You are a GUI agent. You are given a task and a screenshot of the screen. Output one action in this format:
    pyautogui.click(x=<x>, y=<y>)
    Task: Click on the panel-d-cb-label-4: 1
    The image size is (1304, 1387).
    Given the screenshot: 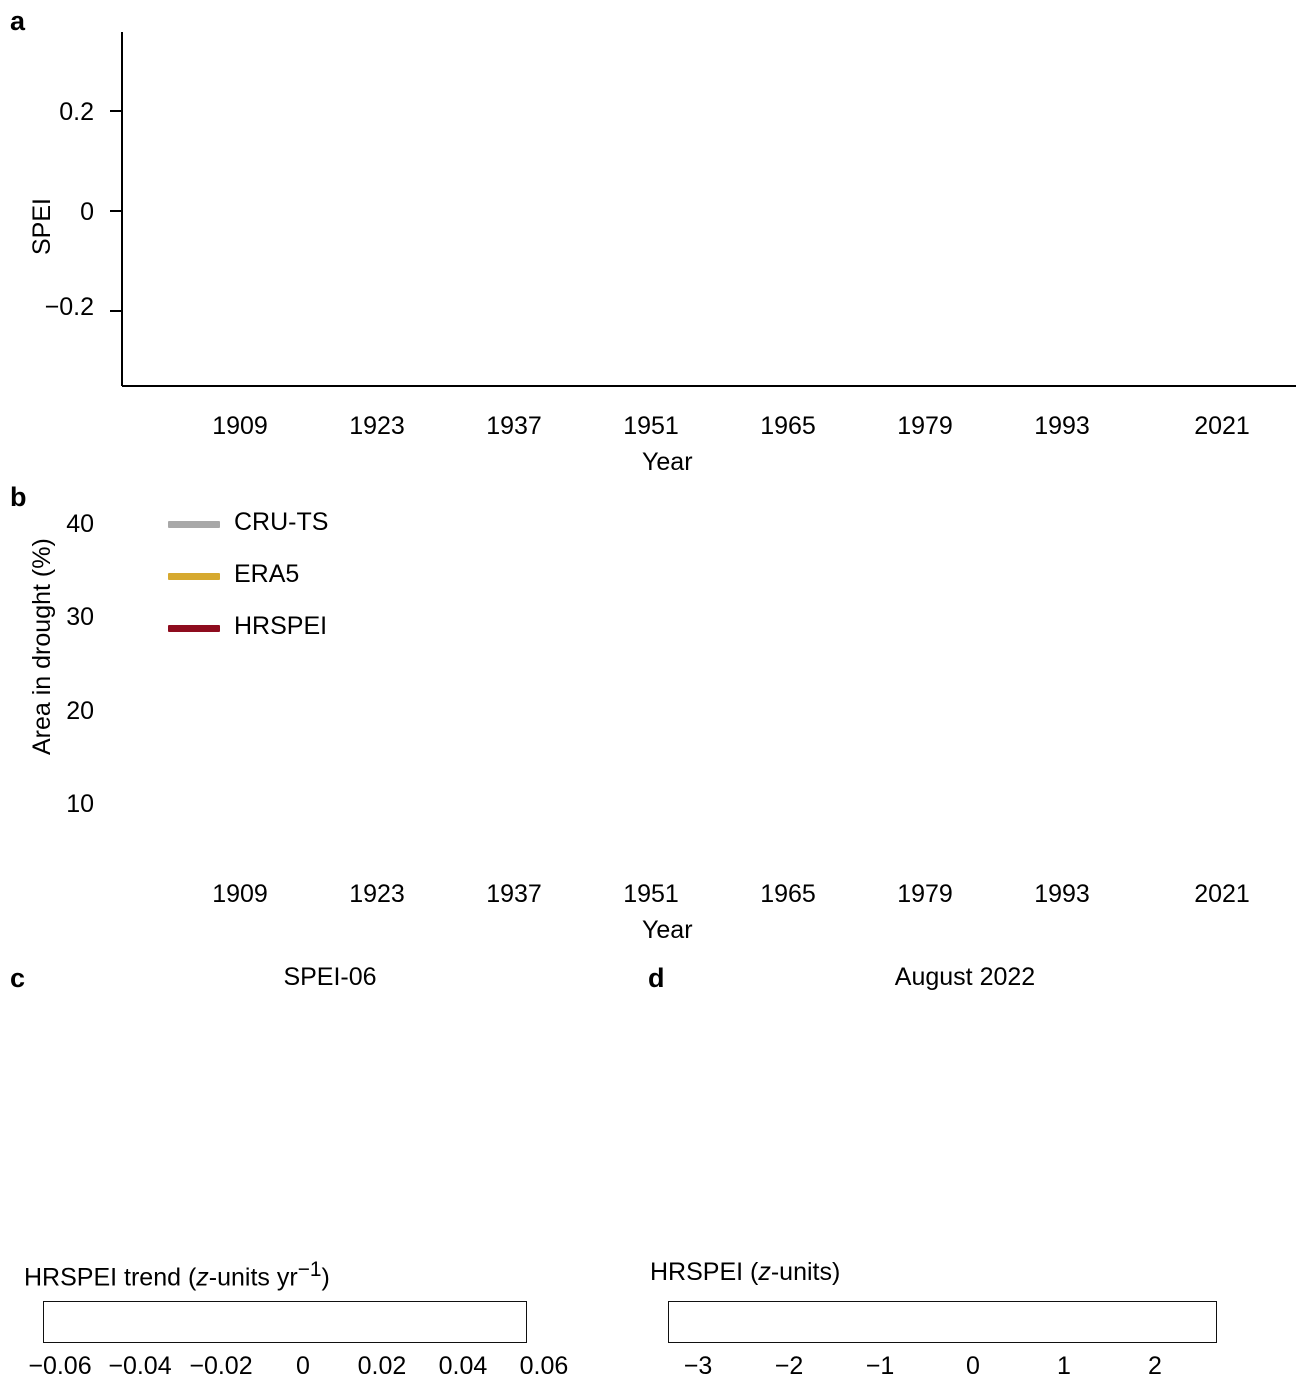 What is the action you would take?
    pyautogui.click(x=1064, y=1366)
    